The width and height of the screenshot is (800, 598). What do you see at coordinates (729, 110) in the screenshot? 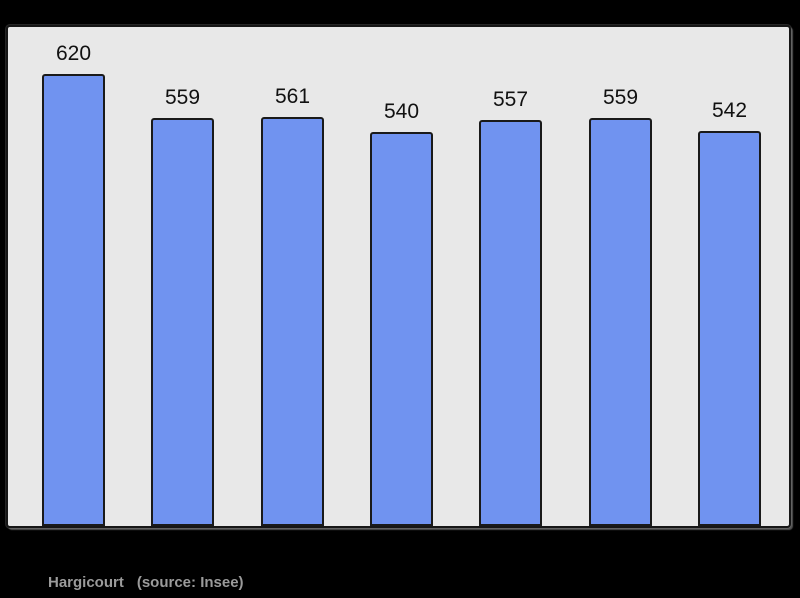
I see `bar-value-label: 542` at bounding box center [729, 110].